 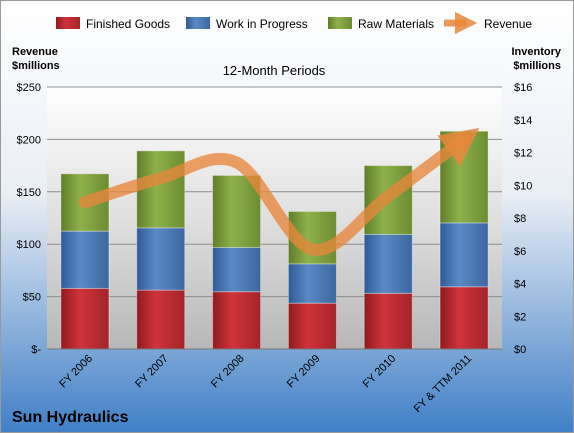 What do you see at coordinates (70, 417) in the screenshot?
I see `company-name: Sun Hydraulics` at bounding box center [70, 417].